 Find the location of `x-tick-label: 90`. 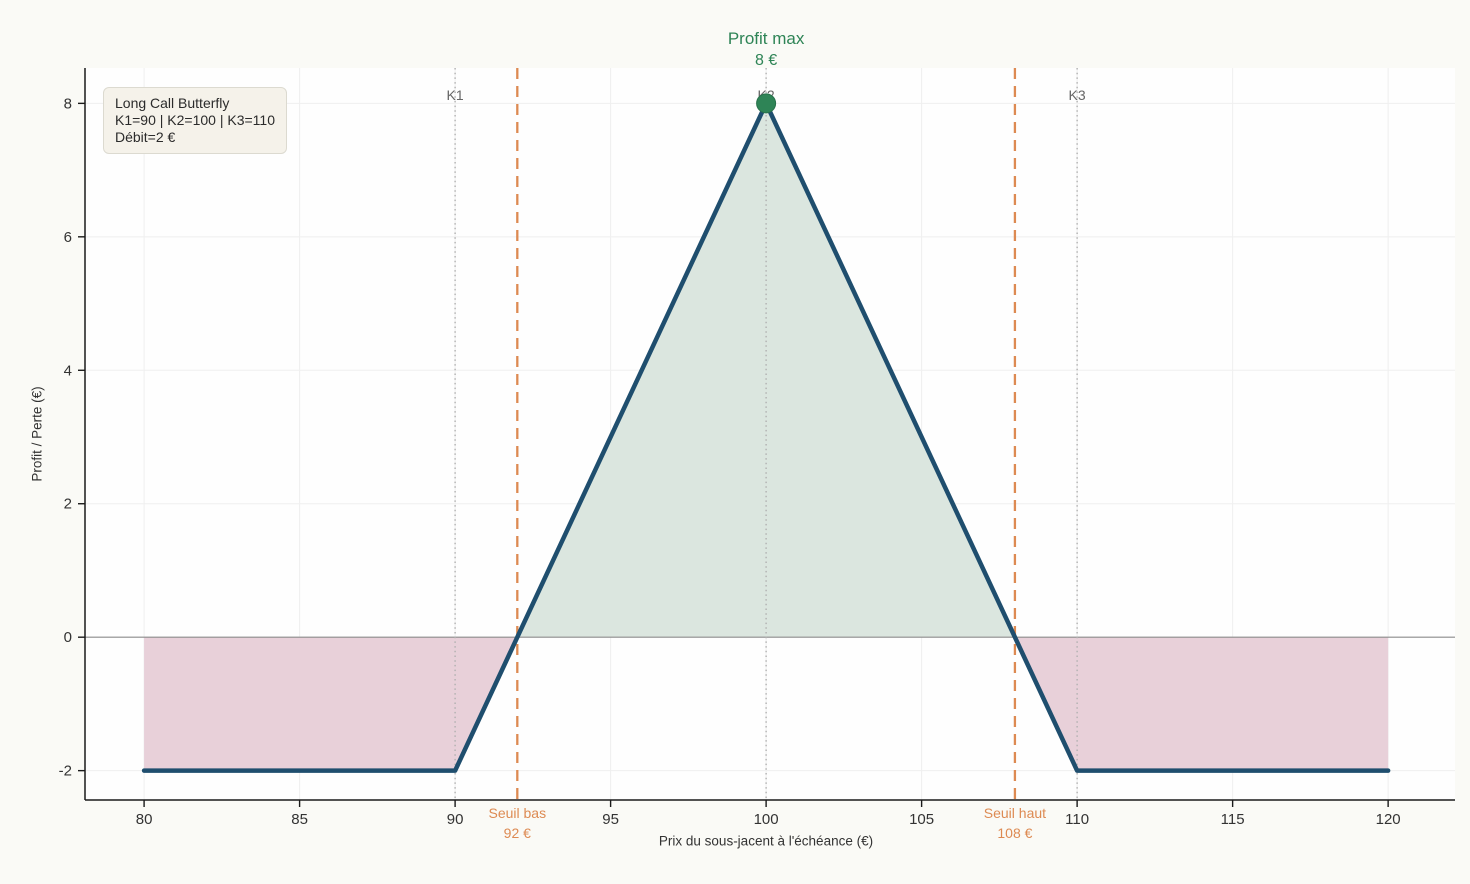

x-tick-label: 90 is located at coordinates (455, 819).